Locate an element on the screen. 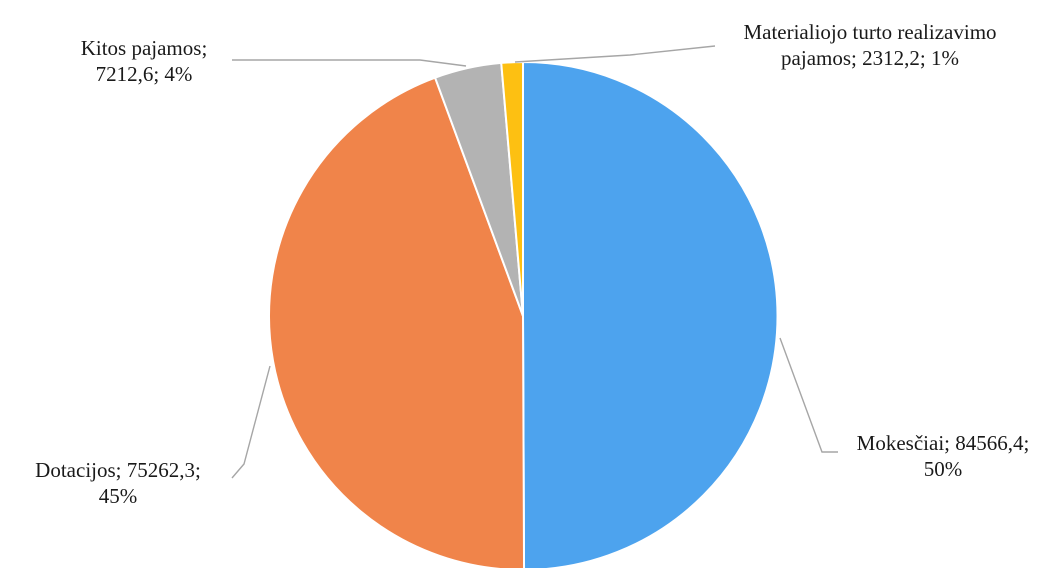 The width and height of the screenshot is (1055, 568). data-label-line: pajamos; 2312,2; 1% is located at coordinates (870, 58).